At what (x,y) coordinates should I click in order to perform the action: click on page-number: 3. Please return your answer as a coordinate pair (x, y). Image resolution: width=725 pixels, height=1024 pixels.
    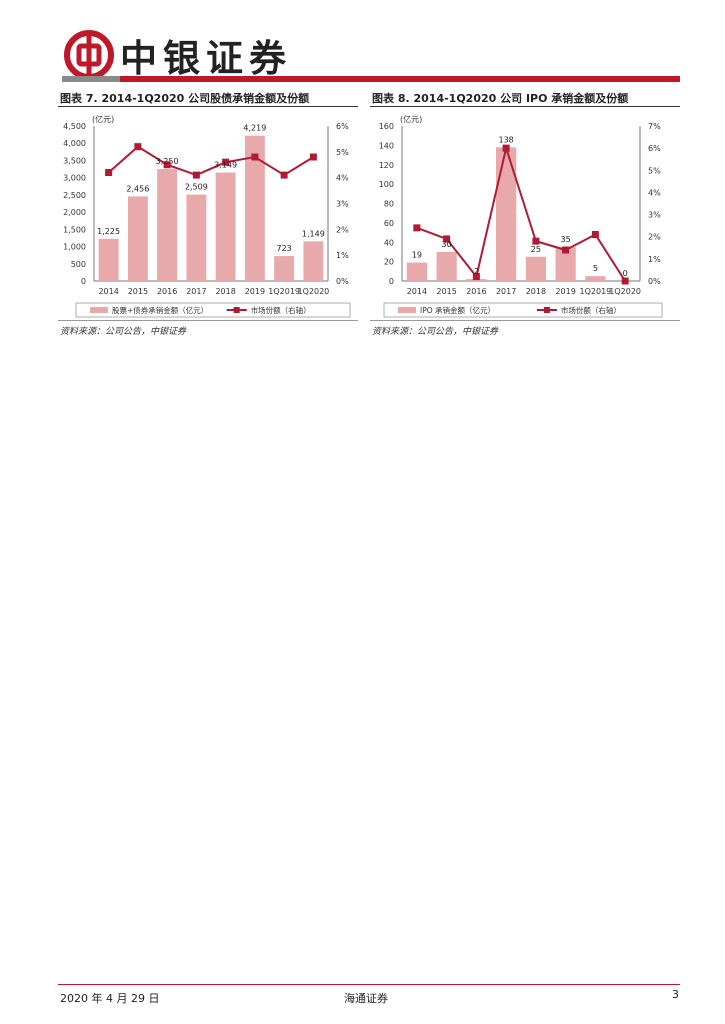
    Looking at the image, I should click on (675, 994).